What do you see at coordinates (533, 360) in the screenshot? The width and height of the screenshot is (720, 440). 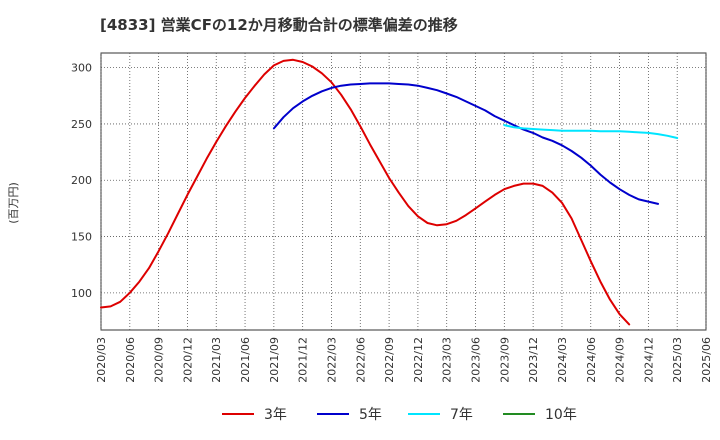 I see `x-tick-label: 2023/12` at bounding box center [533, 360].